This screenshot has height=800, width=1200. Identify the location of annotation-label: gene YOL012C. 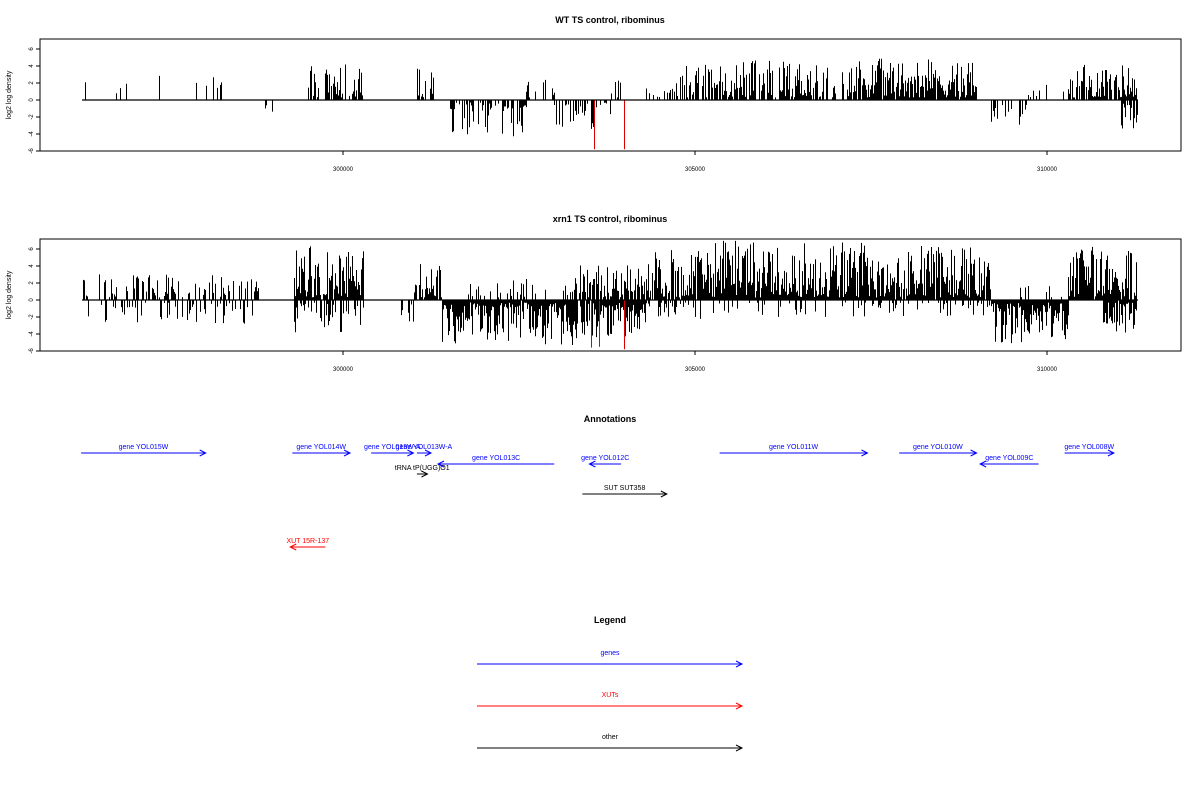
(605, 458).